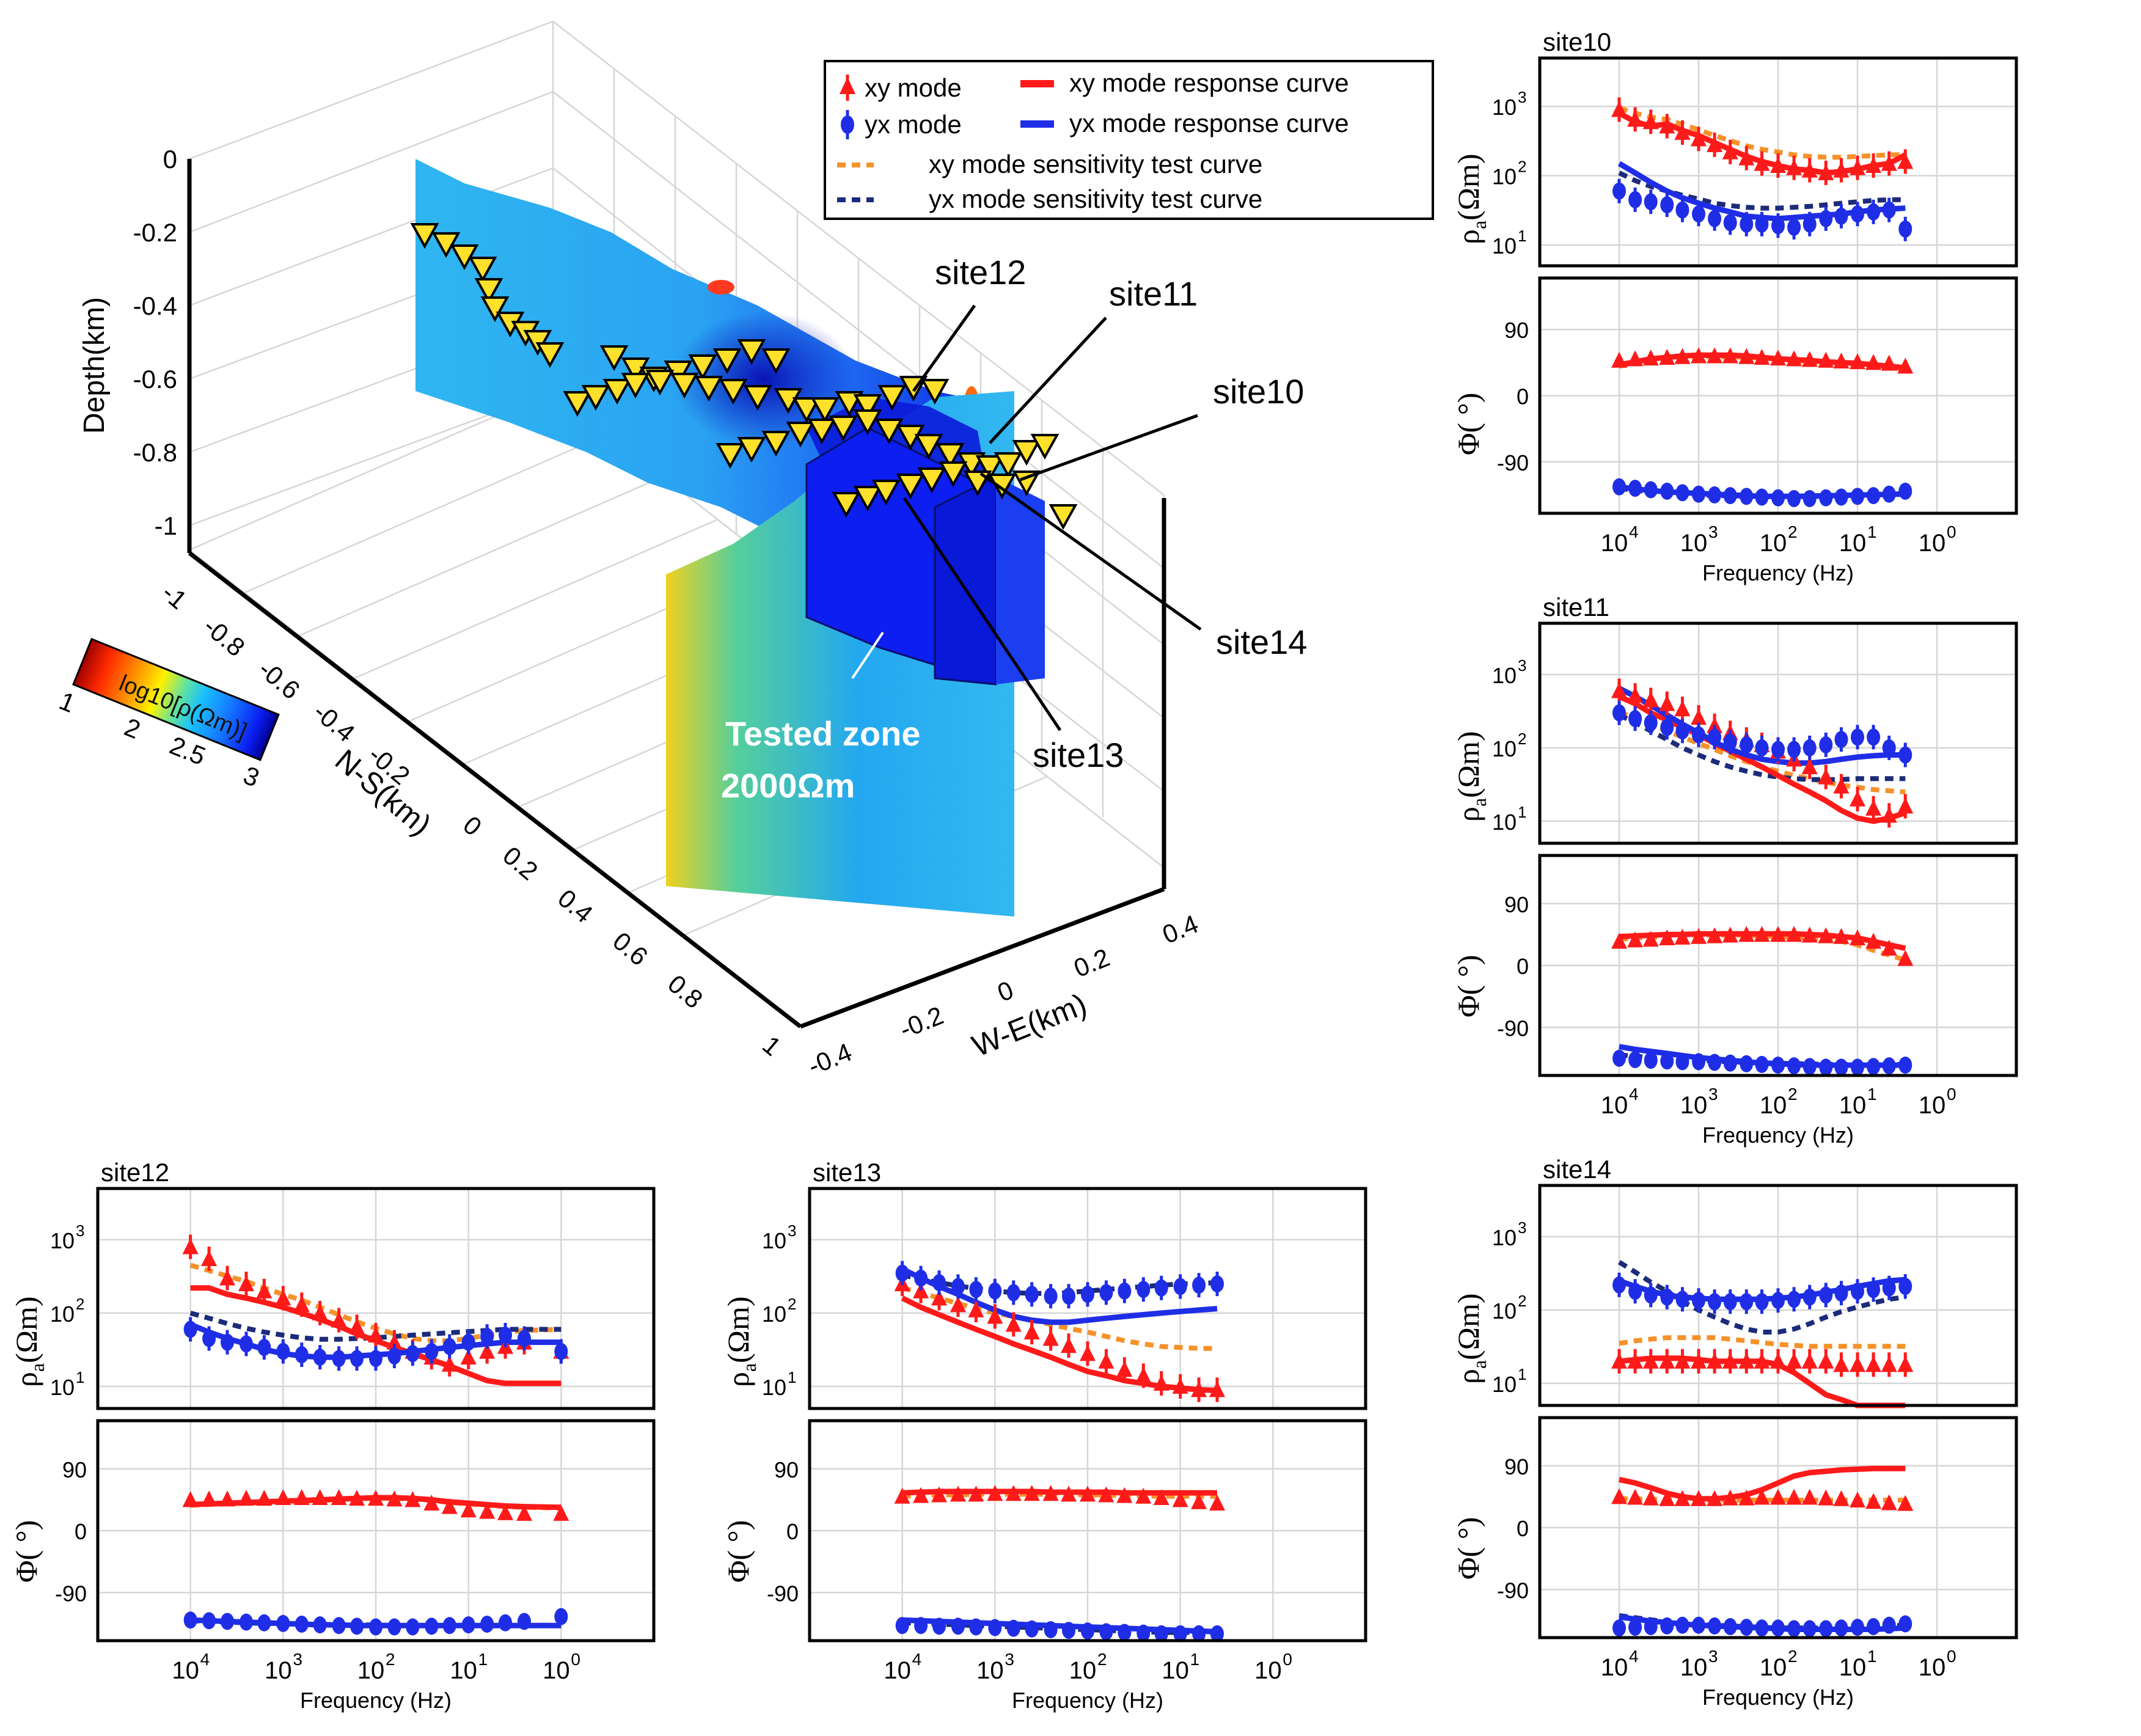 This screenshot has height=1736, width=2141. I want to click on site-label-site14: site14, so click(1261, 642).